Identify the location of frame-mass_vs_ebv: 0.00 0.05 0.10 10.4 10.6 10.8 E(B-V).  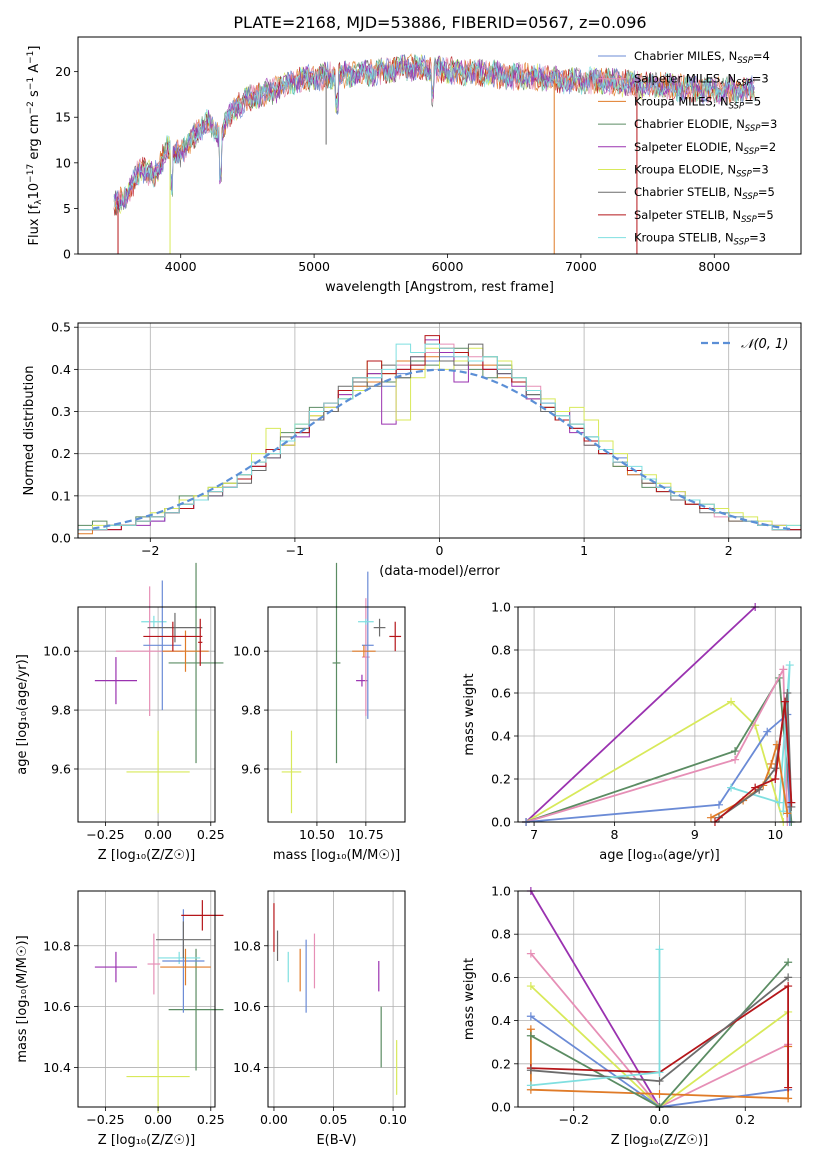
(320, 1019).